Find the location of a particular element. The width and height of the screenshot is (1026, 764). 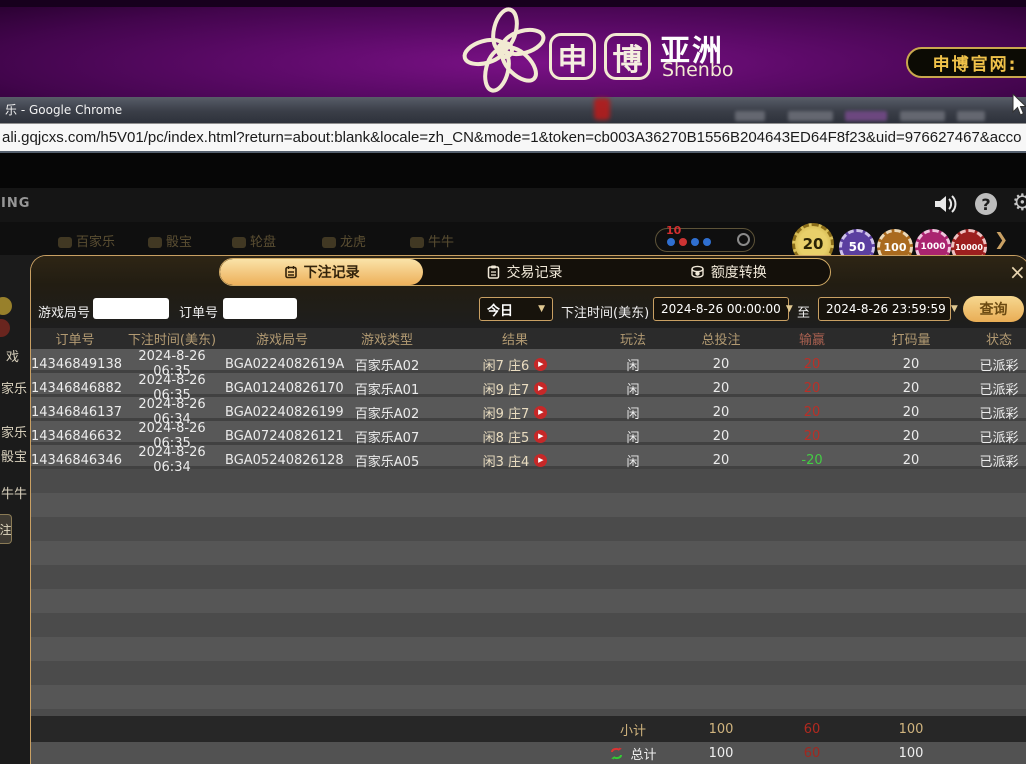

window-title: 乐 - Google Chrome is located at coordinates (64, 110).